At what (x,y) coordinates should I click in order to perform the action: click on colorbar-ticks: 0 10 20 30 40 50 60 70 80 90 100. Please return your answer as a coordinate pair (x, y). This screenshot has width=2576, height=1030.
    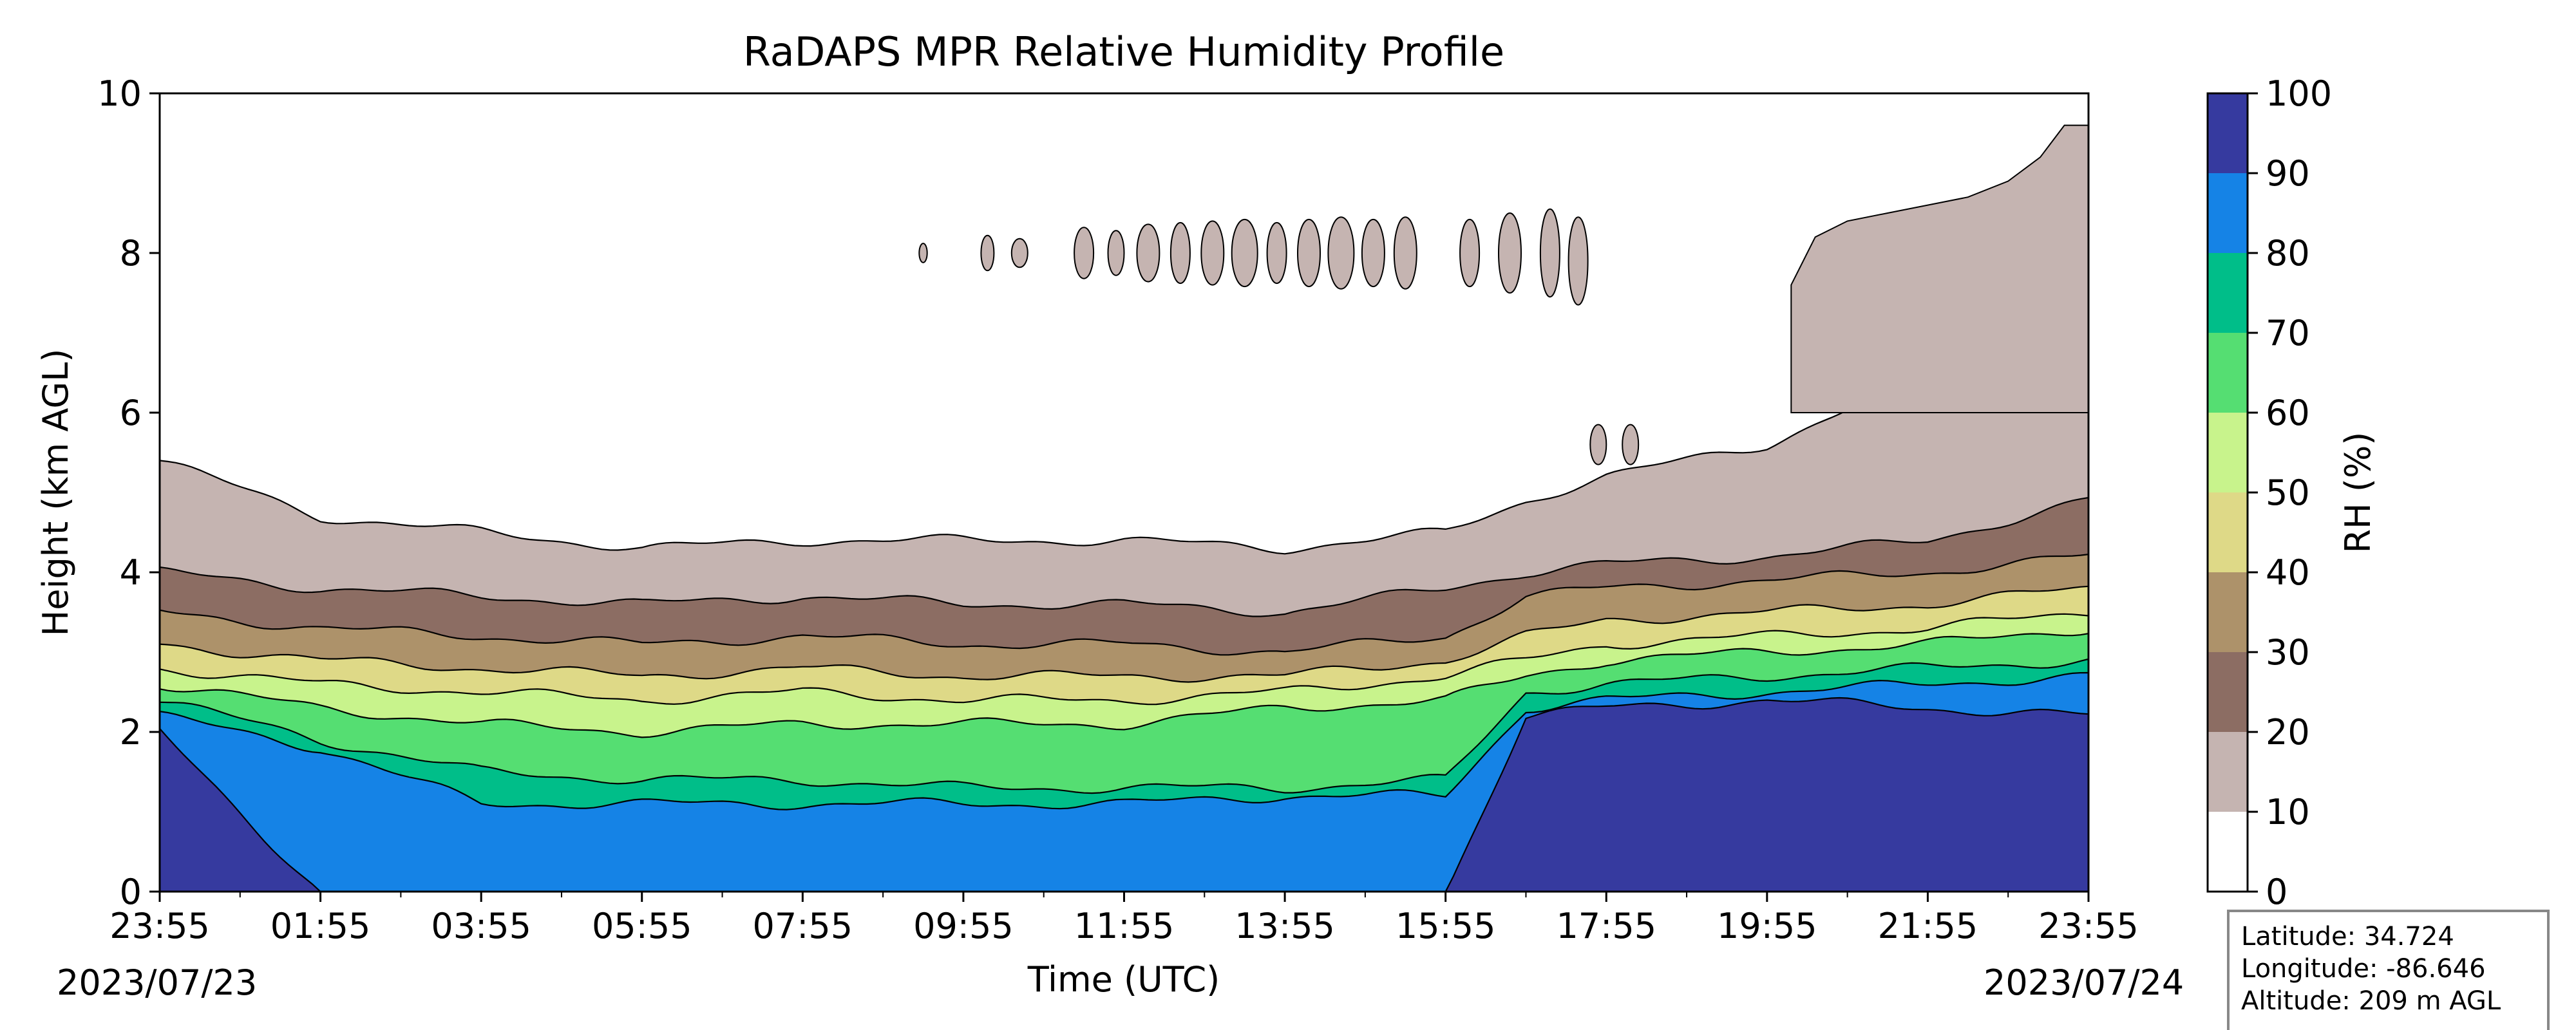
    Looking at the image, I should click on (2290, 492).